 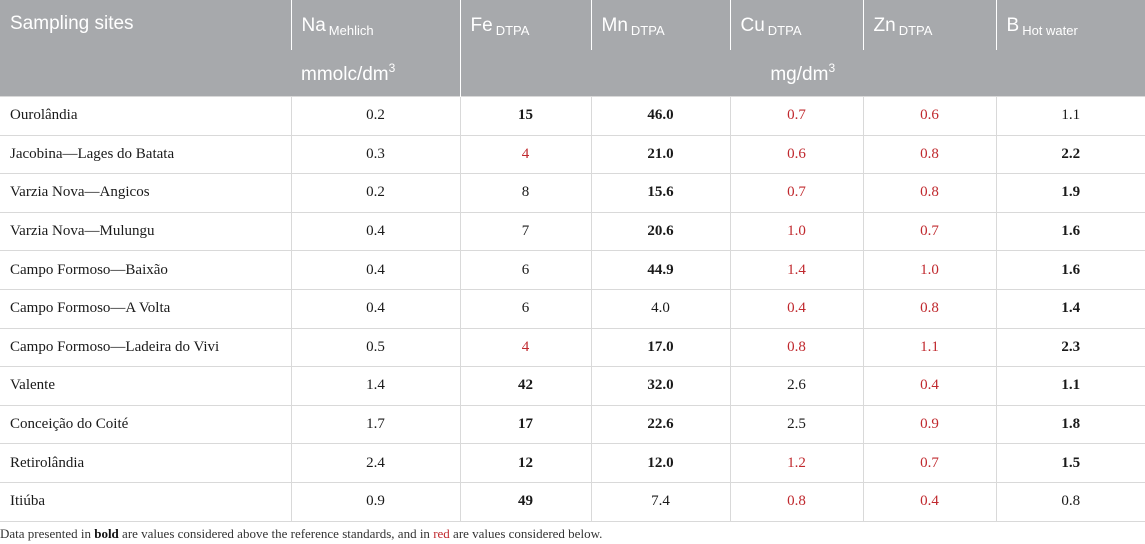 What do you see at coordinates (1070, 424) in the screenshot?
I see `value-cell: 1.8` at bounding box center [1070, 424].